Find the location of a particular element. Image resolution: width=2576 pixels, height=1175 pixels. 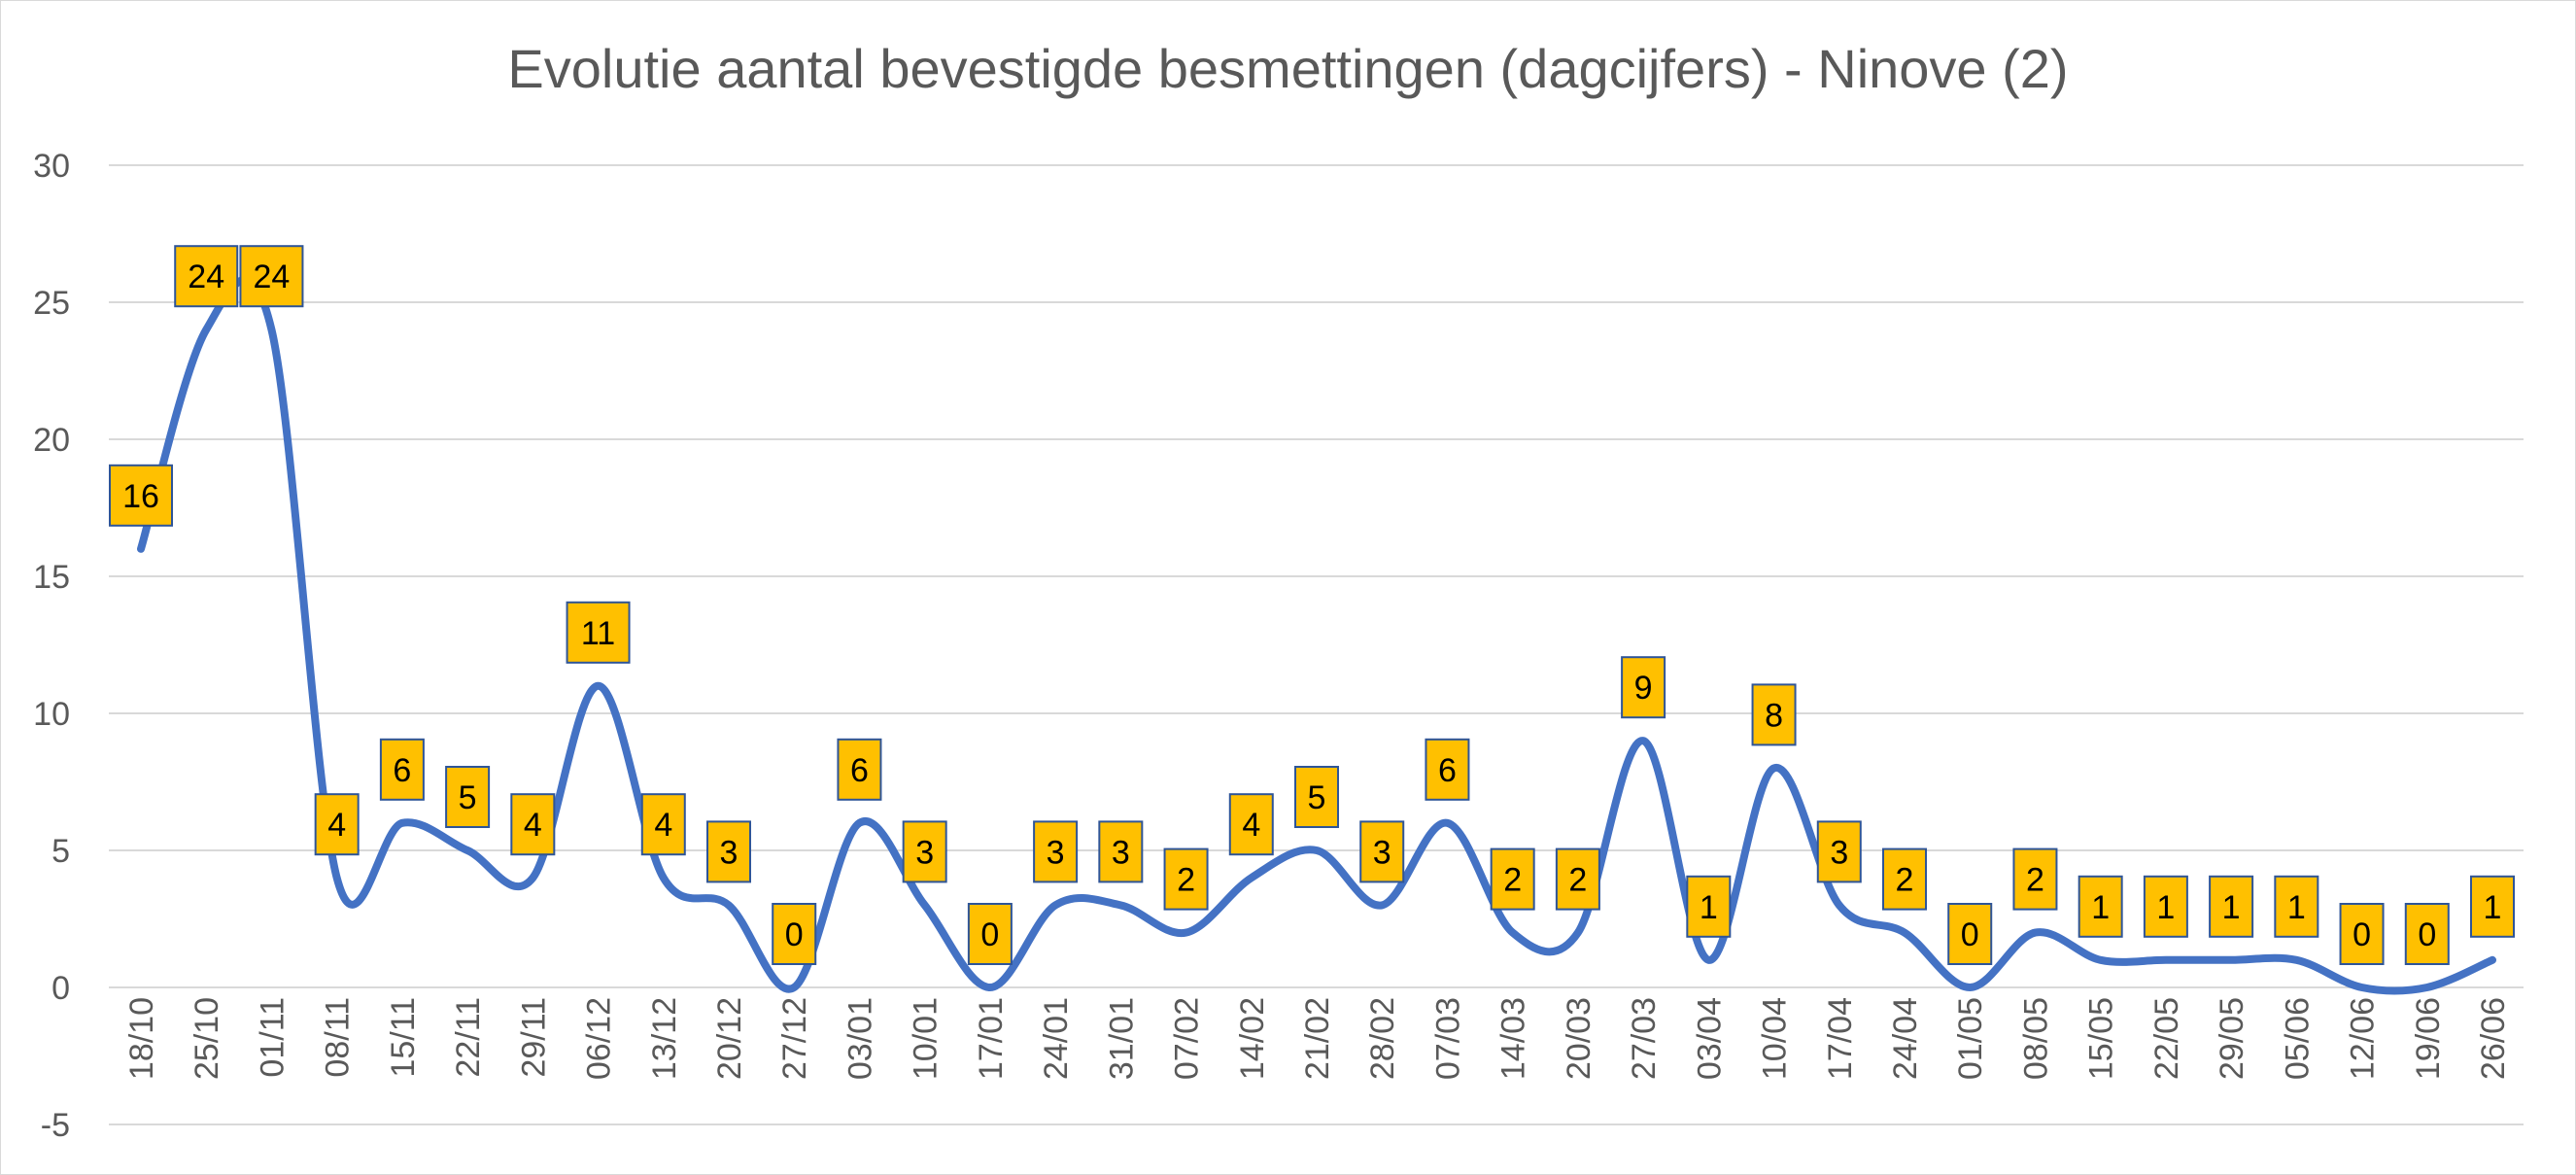

data-label: 16 is located at coordinates (141, 495).